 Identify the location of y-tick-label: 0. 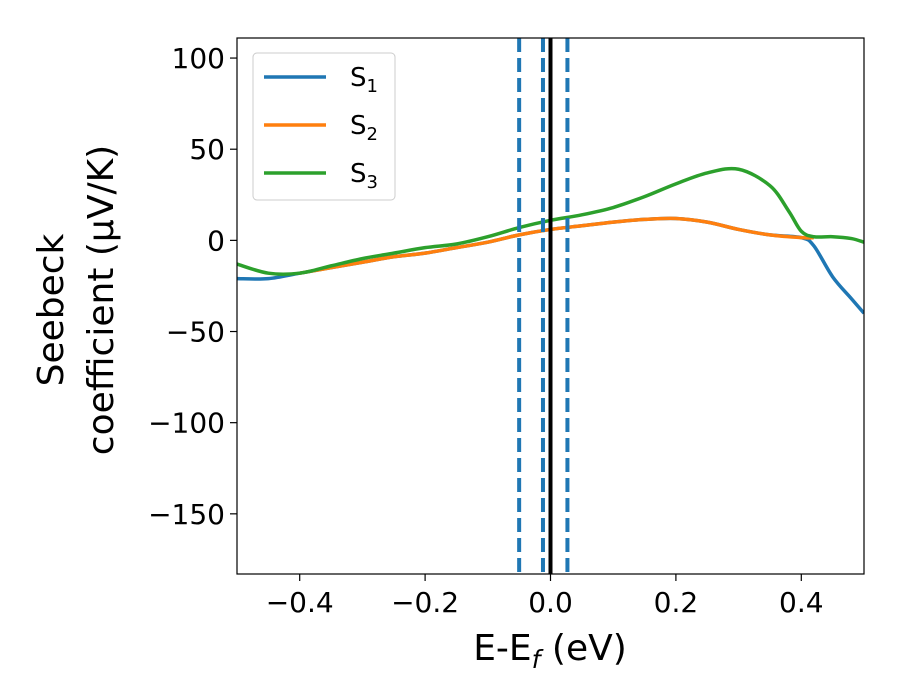
(216, 240).